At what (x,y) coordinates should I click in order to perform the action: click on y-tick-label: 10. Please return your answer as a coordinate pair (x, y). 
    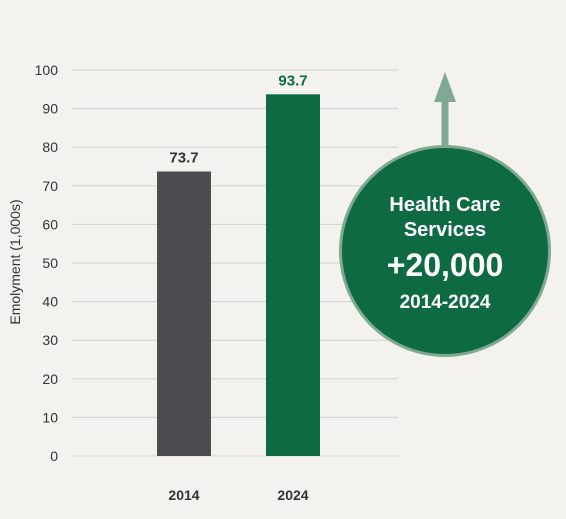
    Looking at the image, I should click on (50, 417).